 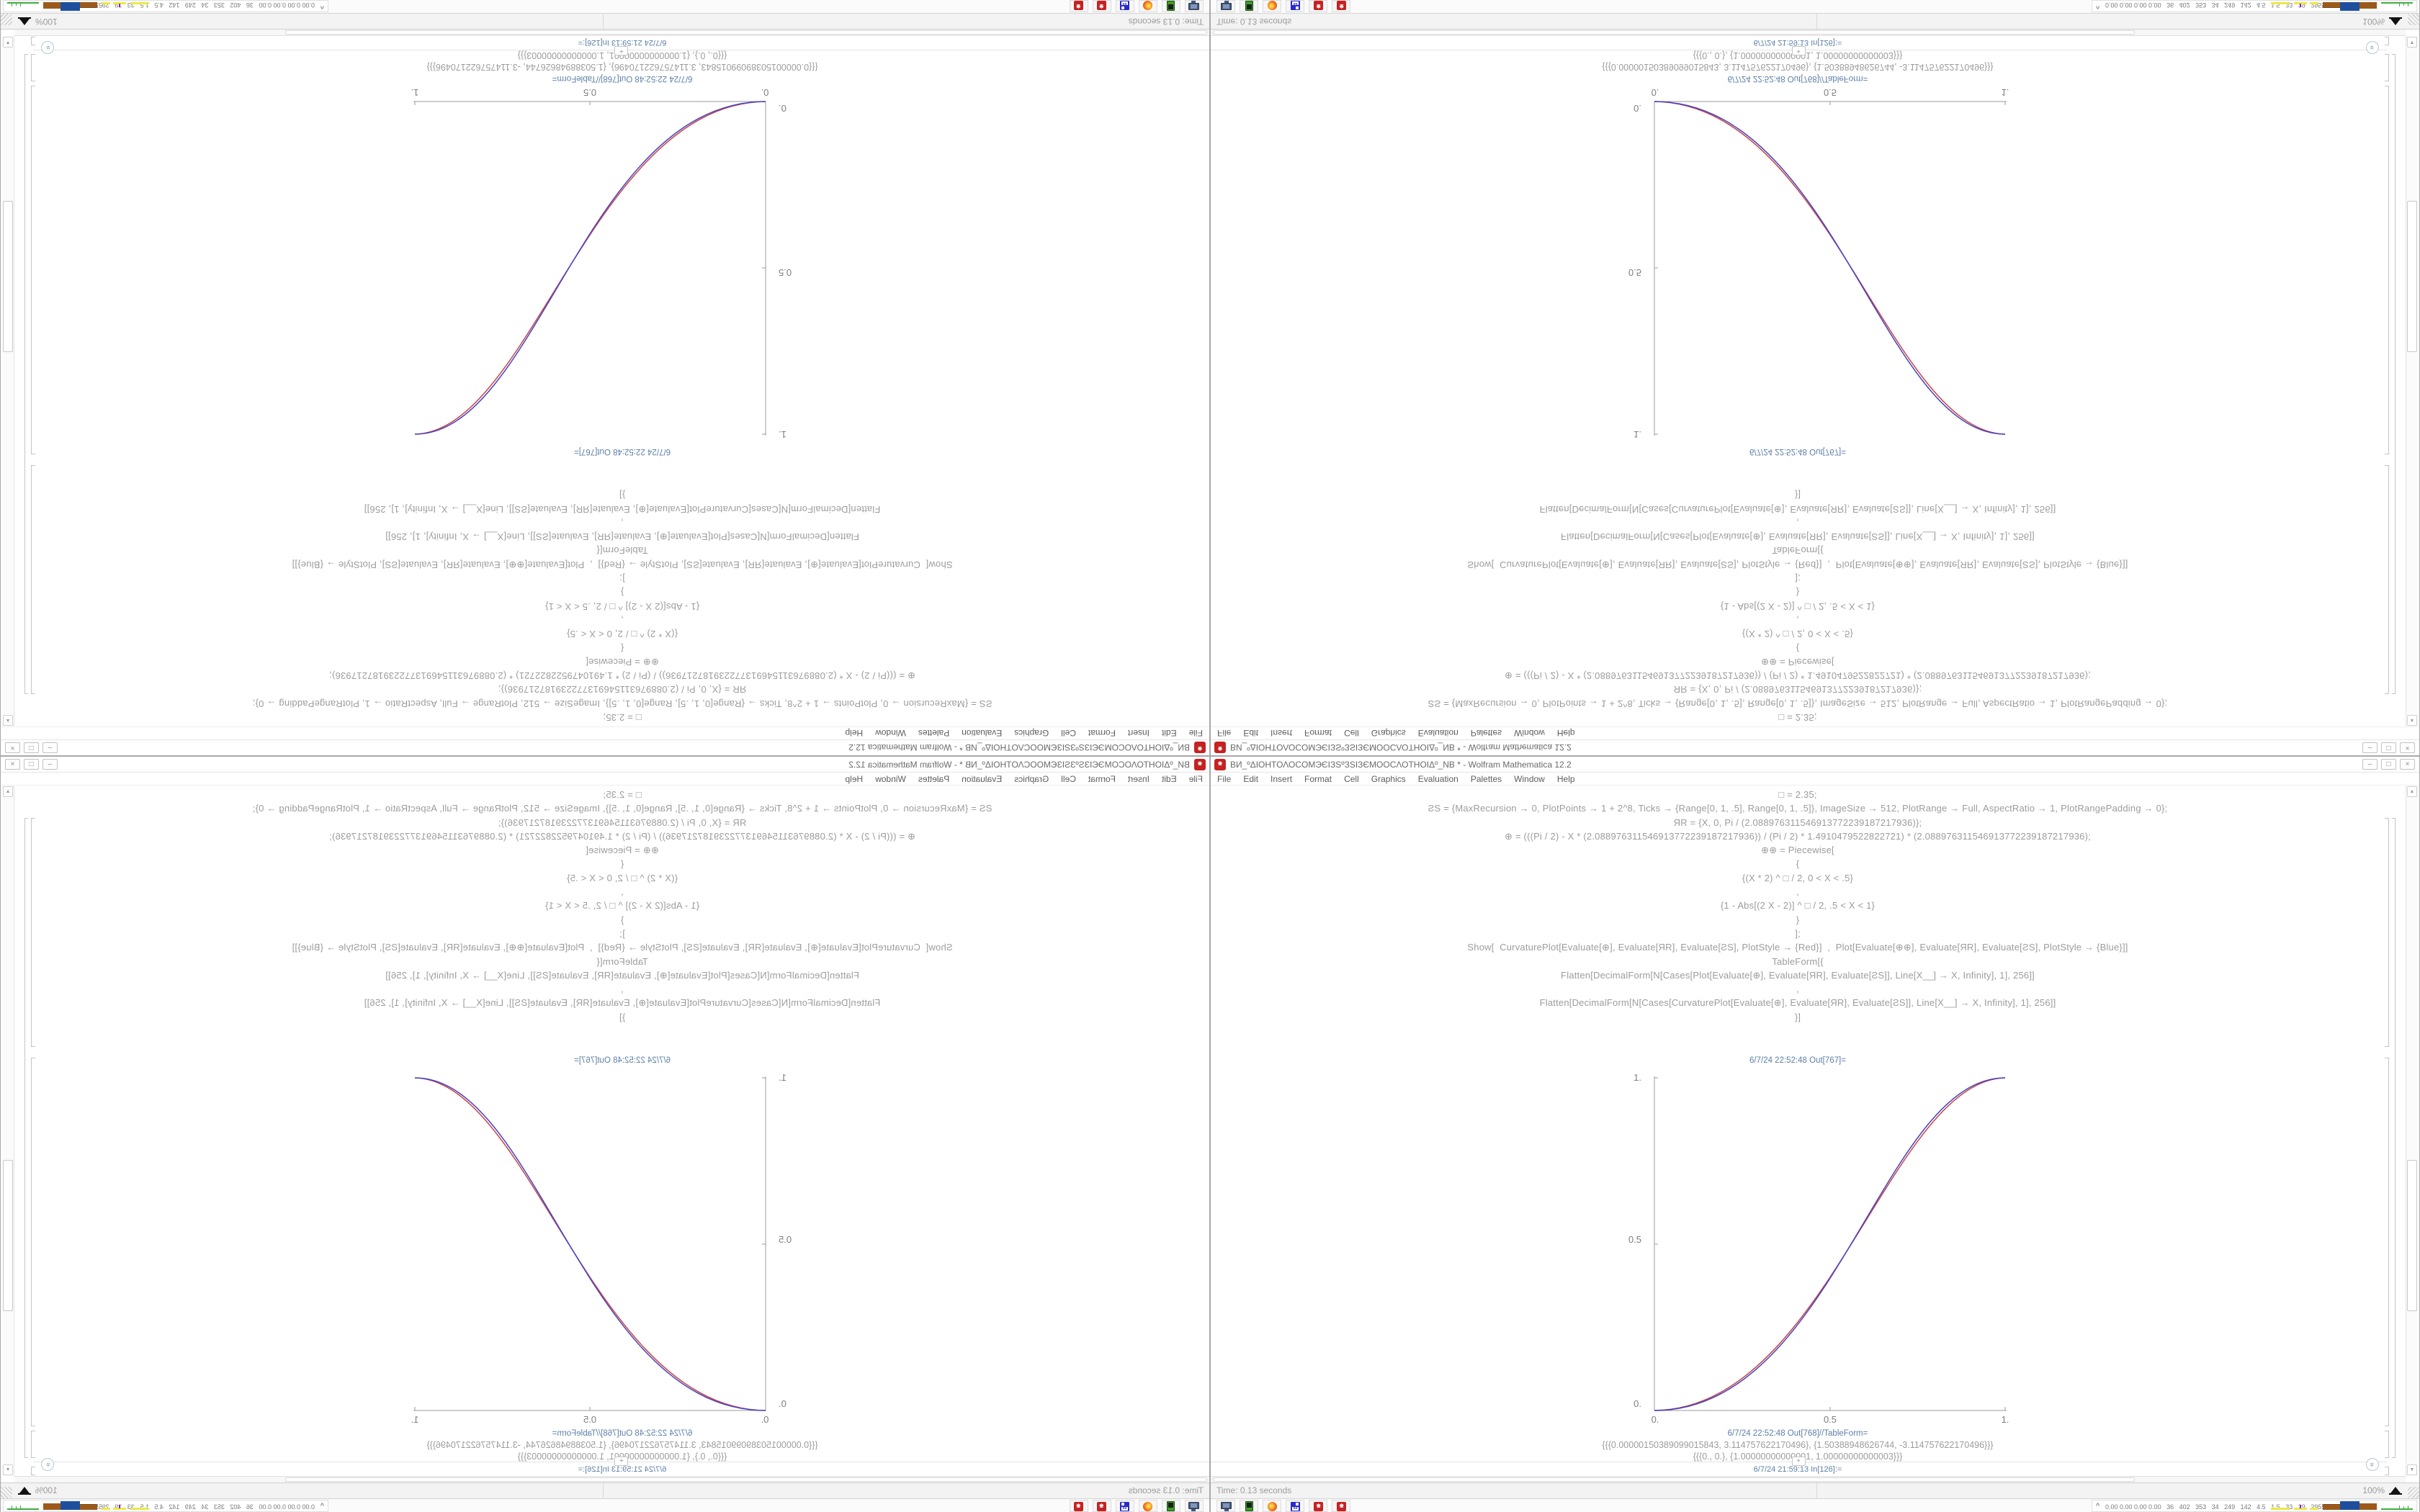 I want to click on menu-item: Graphics, so click(x=1031, y=778).